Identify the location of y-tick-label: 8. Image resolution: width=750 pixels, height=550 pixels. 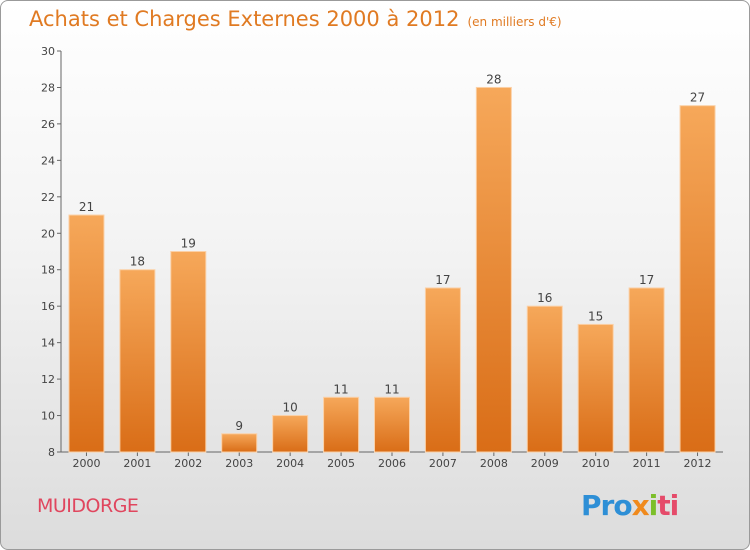
(51, 452).